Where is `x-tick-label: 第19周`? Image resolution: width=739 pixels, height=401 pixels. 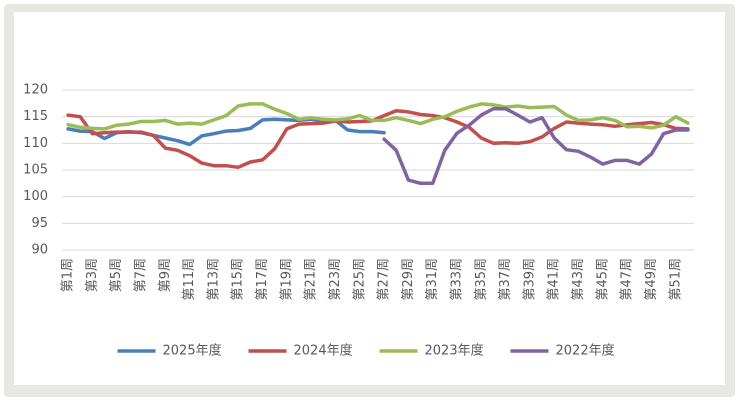 x-tick-label: 第19周 is located at coordinates (286, 279).